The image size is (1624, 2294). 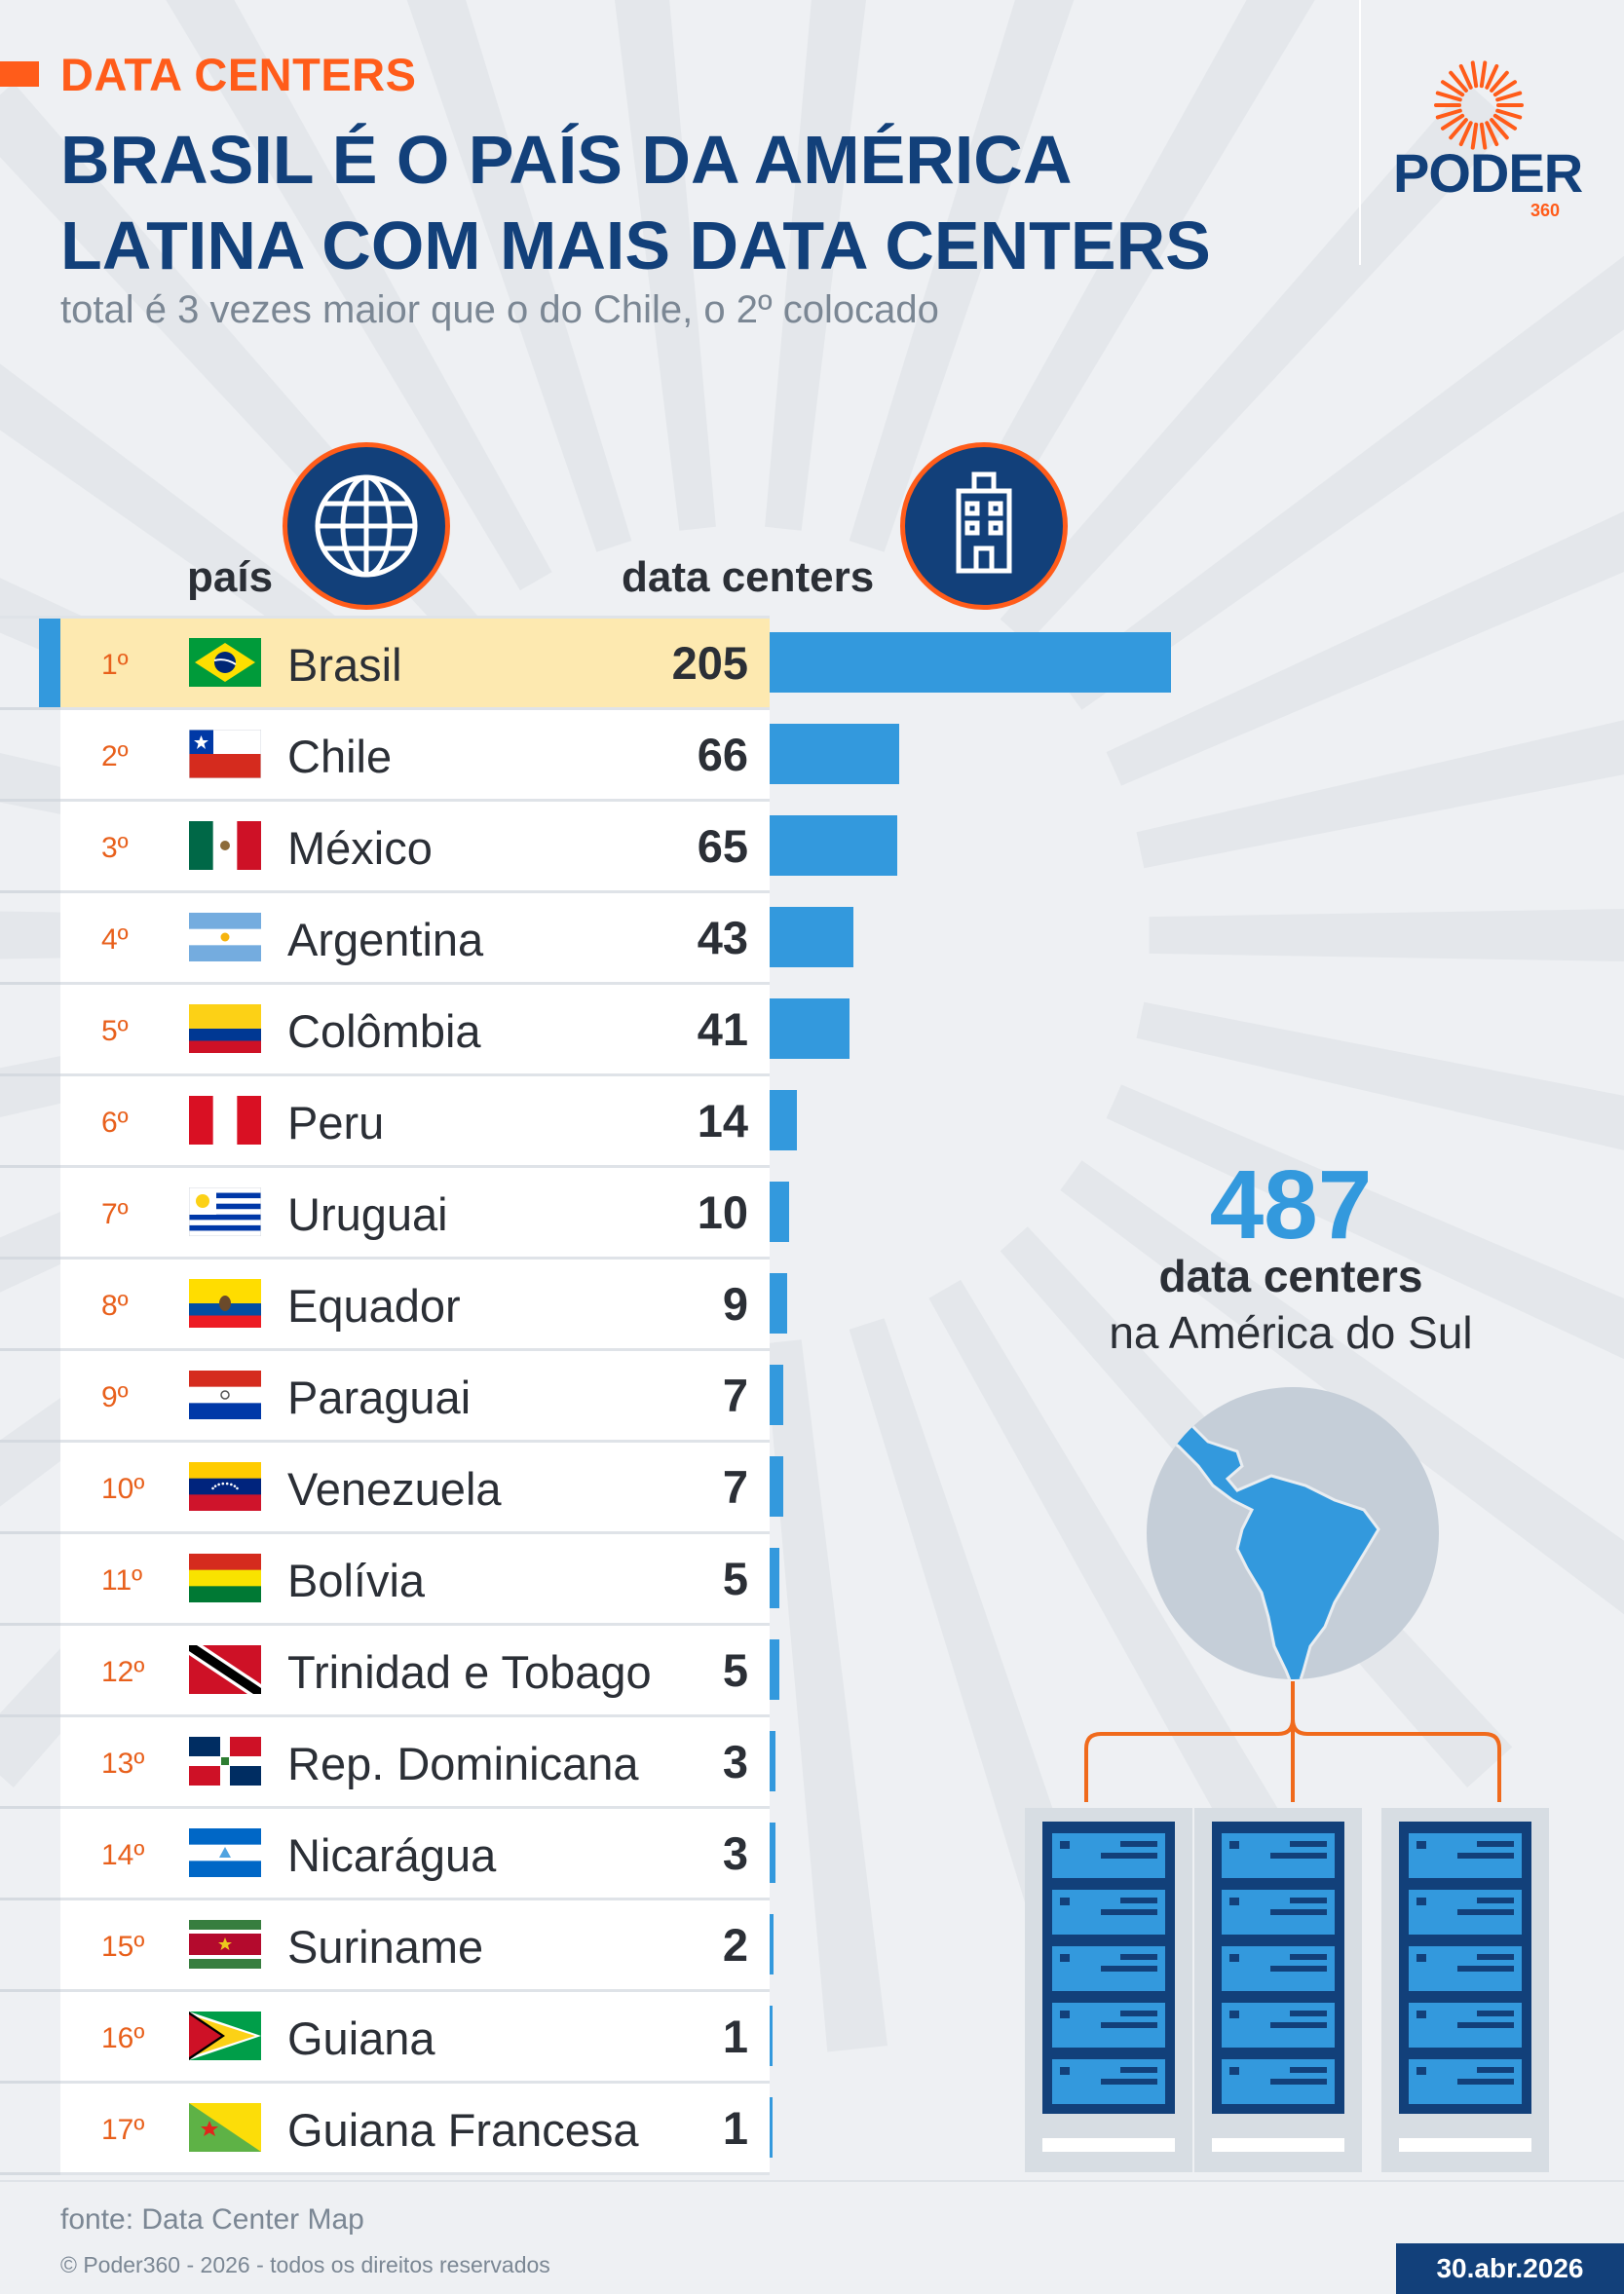 I want to click on building-icon, so click(x=984, y=526).